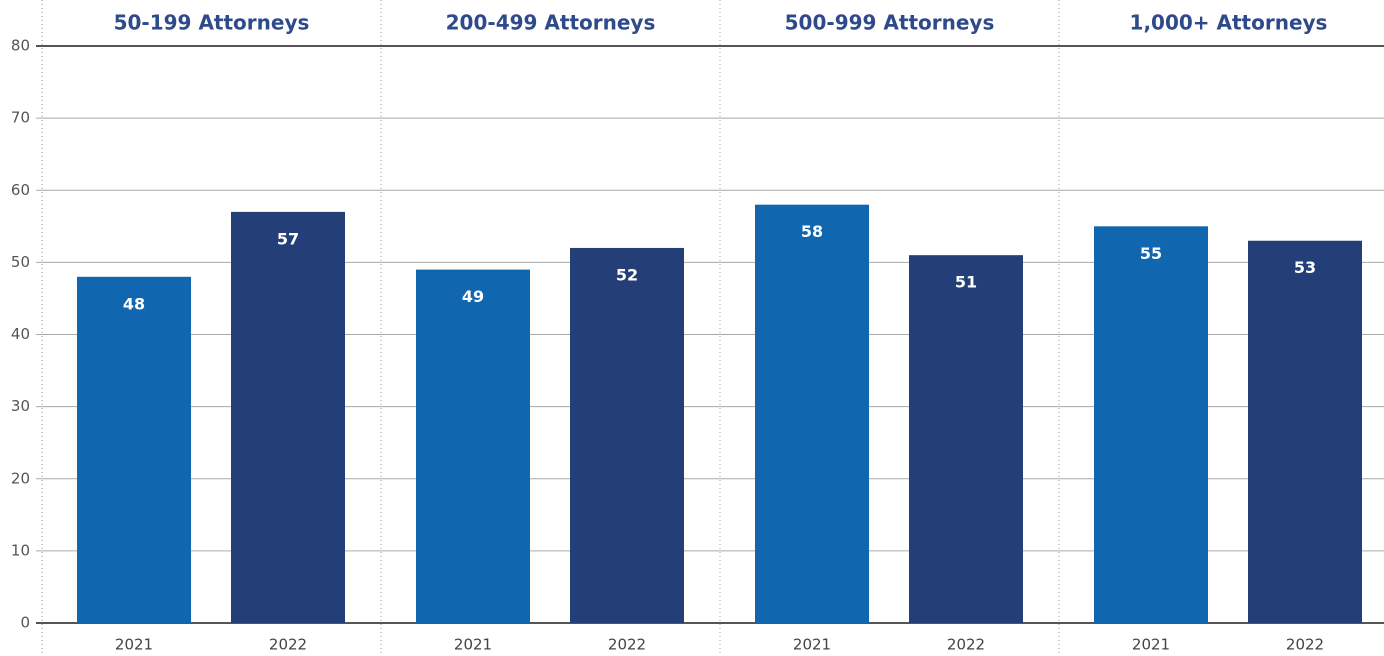 This screenshot has height=656, width=1384. What do you see at coordinates (288, 238) in the screenshot?
I see `value-label: 57` at bounding box center [288, 238].